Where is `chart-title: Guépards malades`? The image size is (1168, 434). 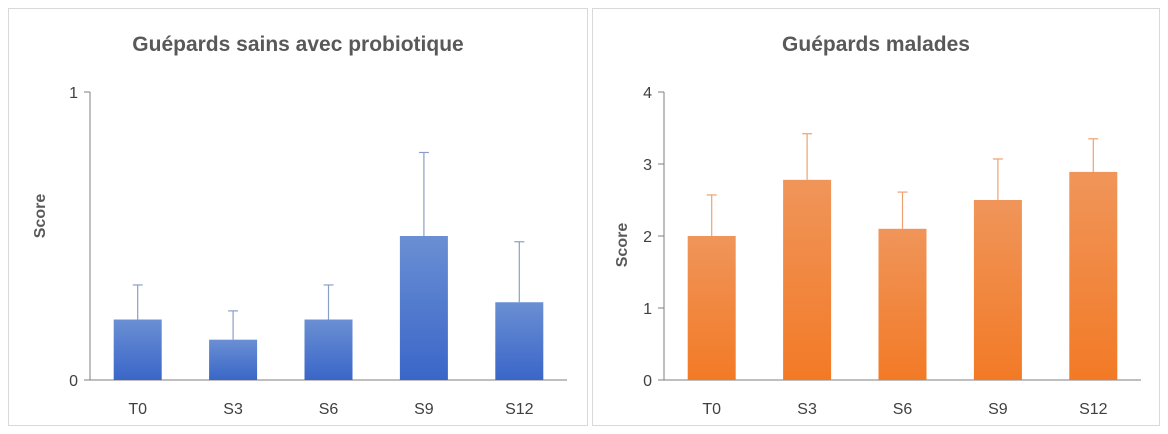 chart-title: Guépards malades is located at coordinates (876, 44).